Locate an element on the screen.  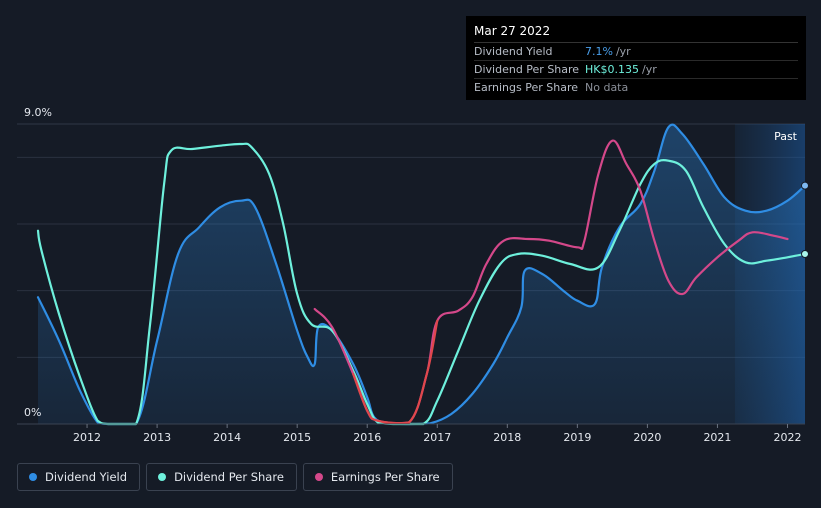
tooltip-key: Dividend Yield is located at coordinates (513, 51).